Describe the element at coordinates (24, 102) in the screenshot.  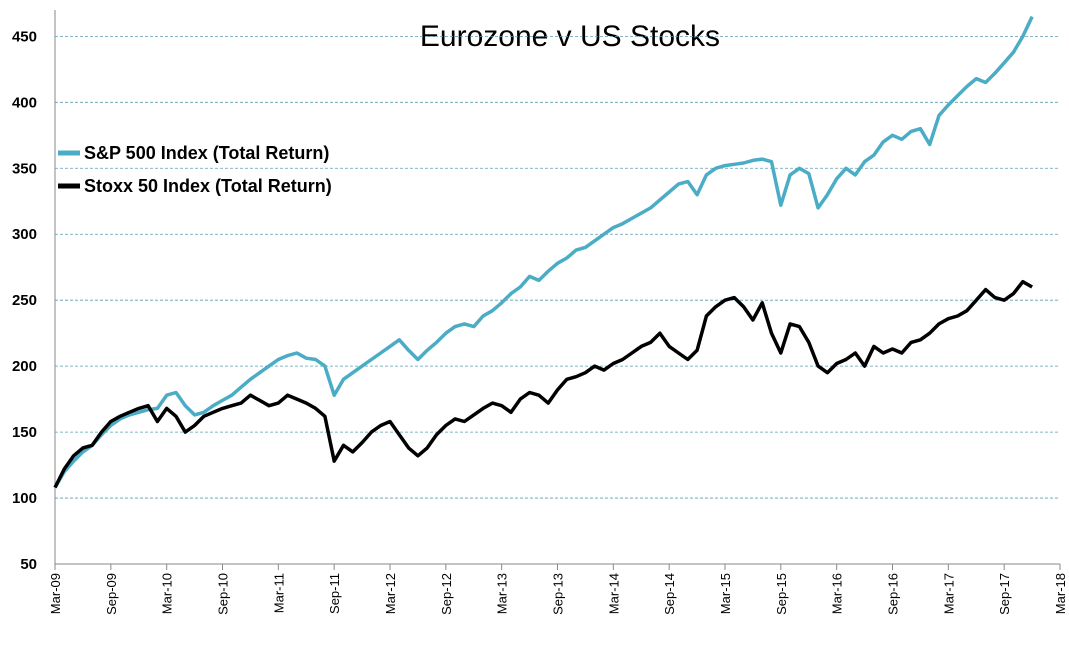
I see `y-tick-label: 400` at that location.